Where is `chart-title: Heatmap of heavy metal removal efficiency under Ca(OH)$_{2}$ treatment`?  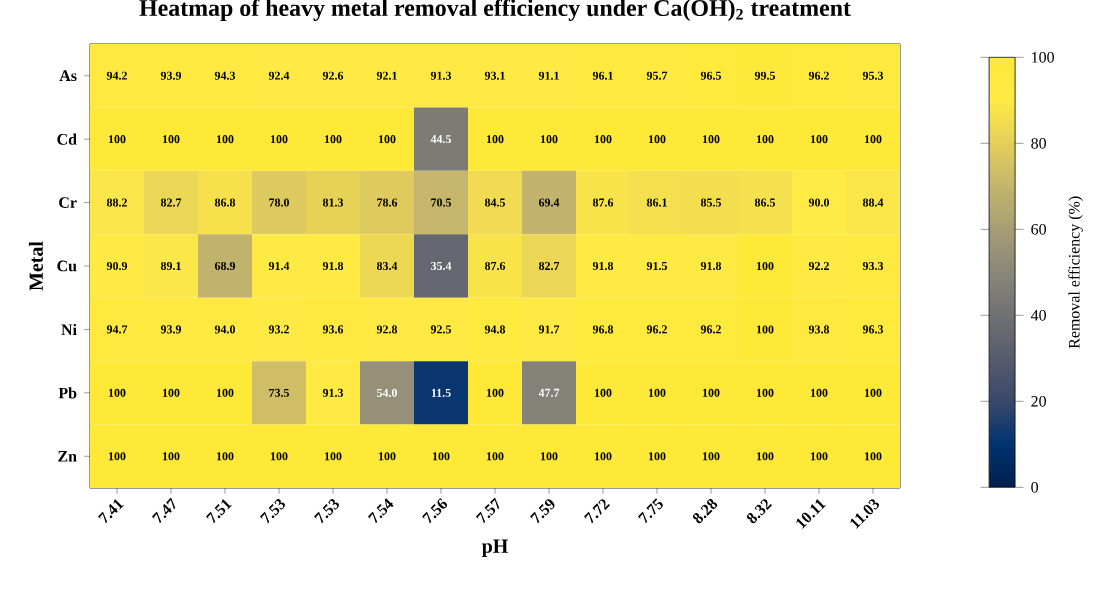 chart-title: Heatmap of heavy metal removal efficiency under Ca(OH)$_{2}$ treatment is located at coordinates (495, 11).